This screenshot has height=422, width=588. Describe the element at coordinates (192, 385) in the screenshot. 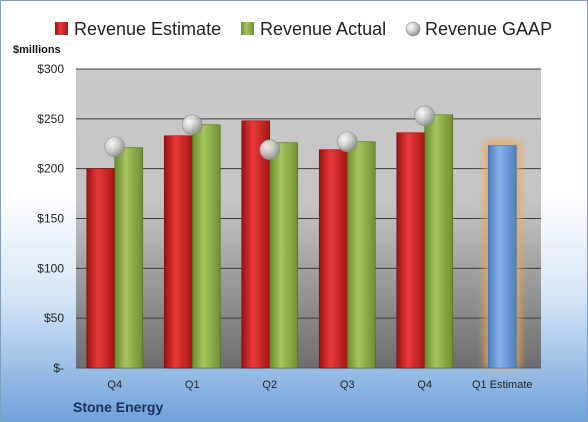

I see `x-tick-label: Q1` at that location.